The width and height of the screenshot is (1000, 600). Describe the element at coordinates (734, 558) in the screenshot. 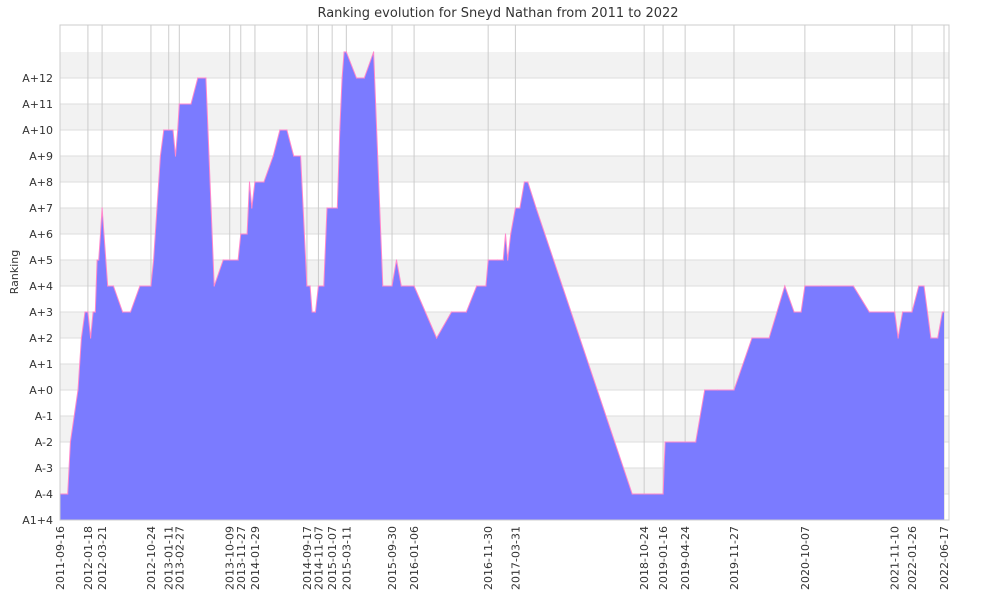

I see `x-tick-label: 2019-11-27` at that location.